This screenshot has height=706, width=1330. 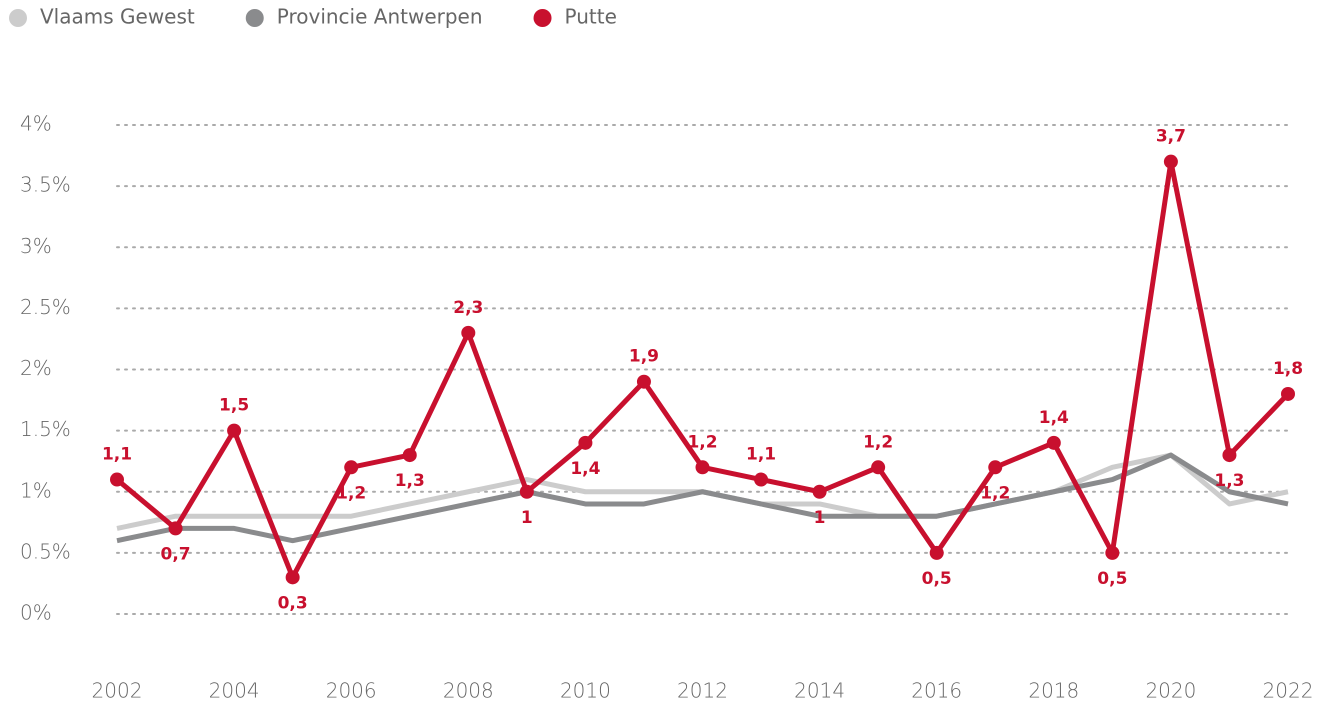 I want to click on data-label: 1,9, so click(x=644, y=357).